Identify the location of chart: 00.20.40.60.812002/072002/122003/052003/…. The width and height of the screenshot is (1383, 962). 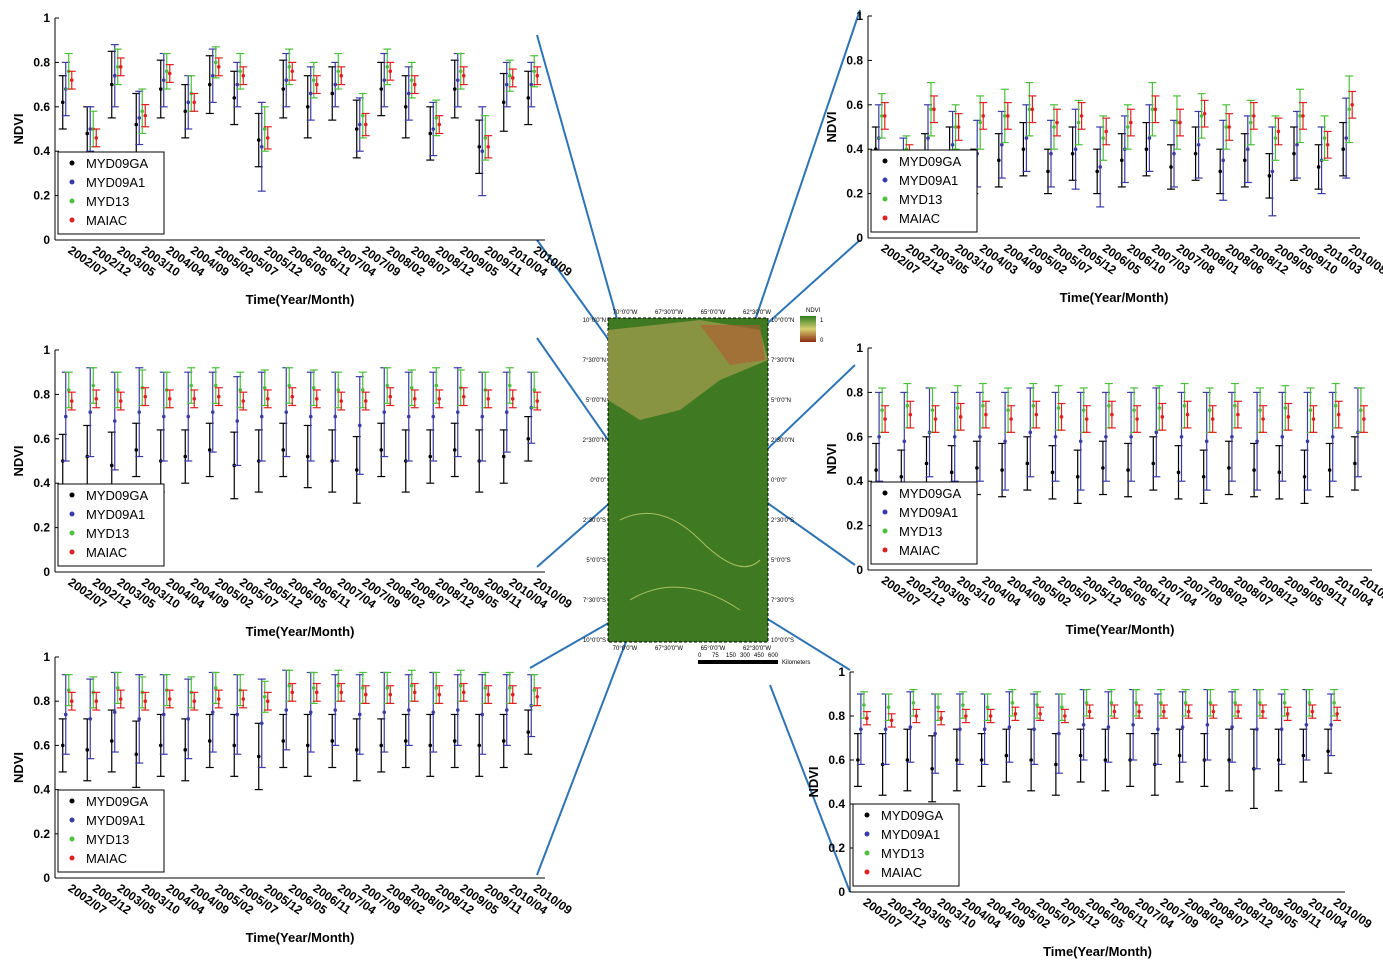
(1103, 489).